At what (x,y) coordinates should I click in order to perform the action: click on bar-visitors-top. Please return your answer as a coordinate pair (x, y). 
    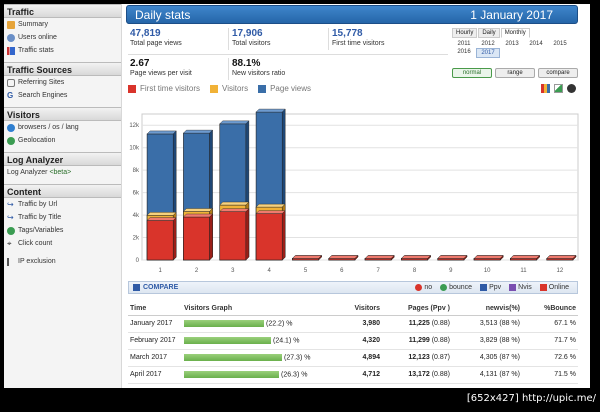
    Looking at the image, I should click on (198, 210).